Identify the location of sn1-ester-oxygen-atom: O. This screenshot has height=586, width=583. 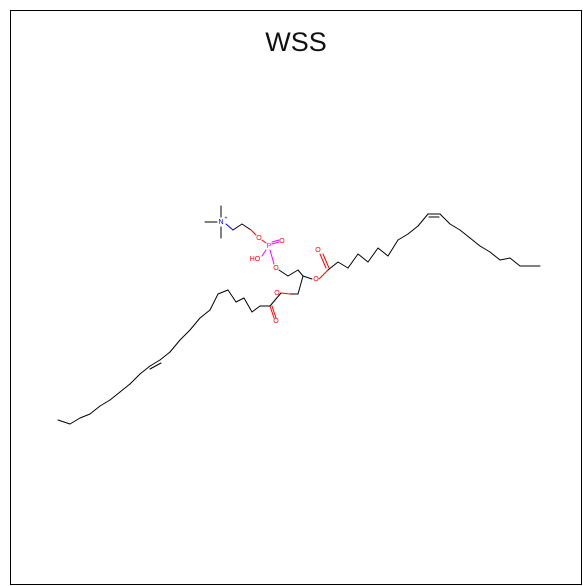
(277, 293).